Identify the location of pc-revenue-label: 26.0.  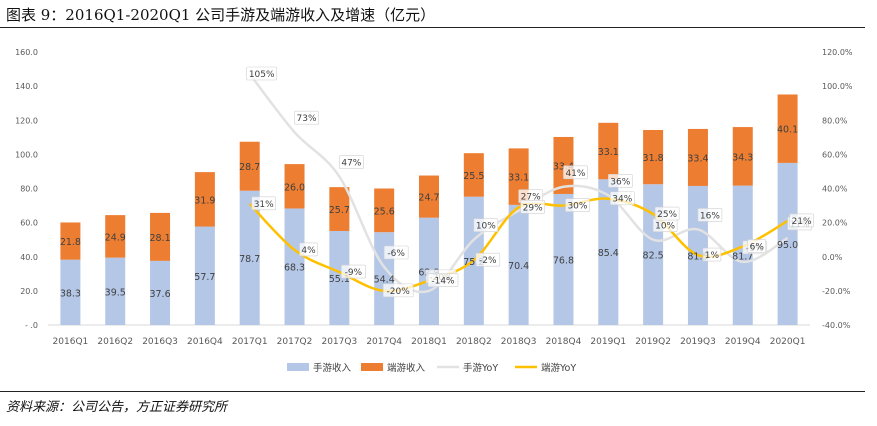
(294, 187).